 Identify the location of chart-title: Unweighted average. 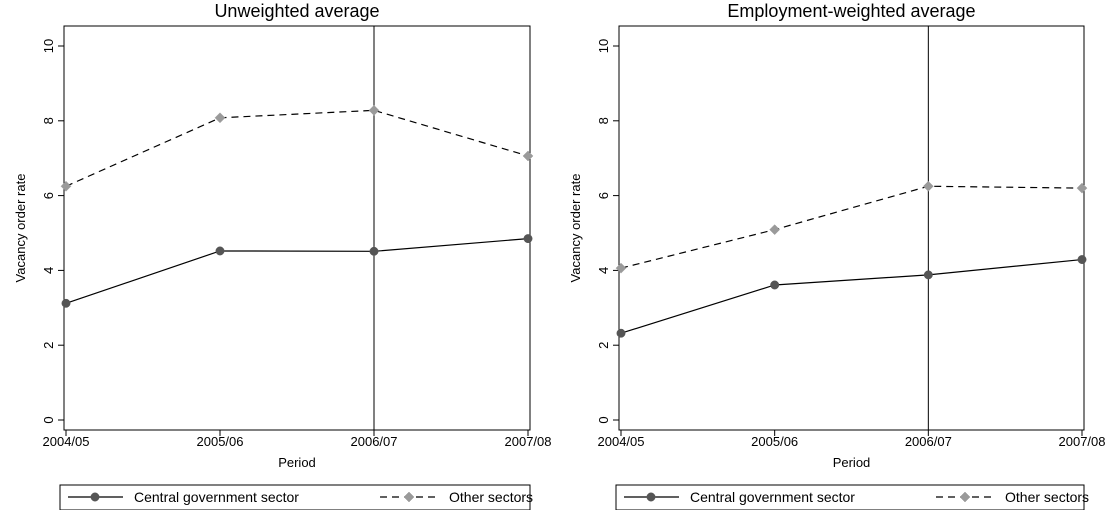
(296, 11).